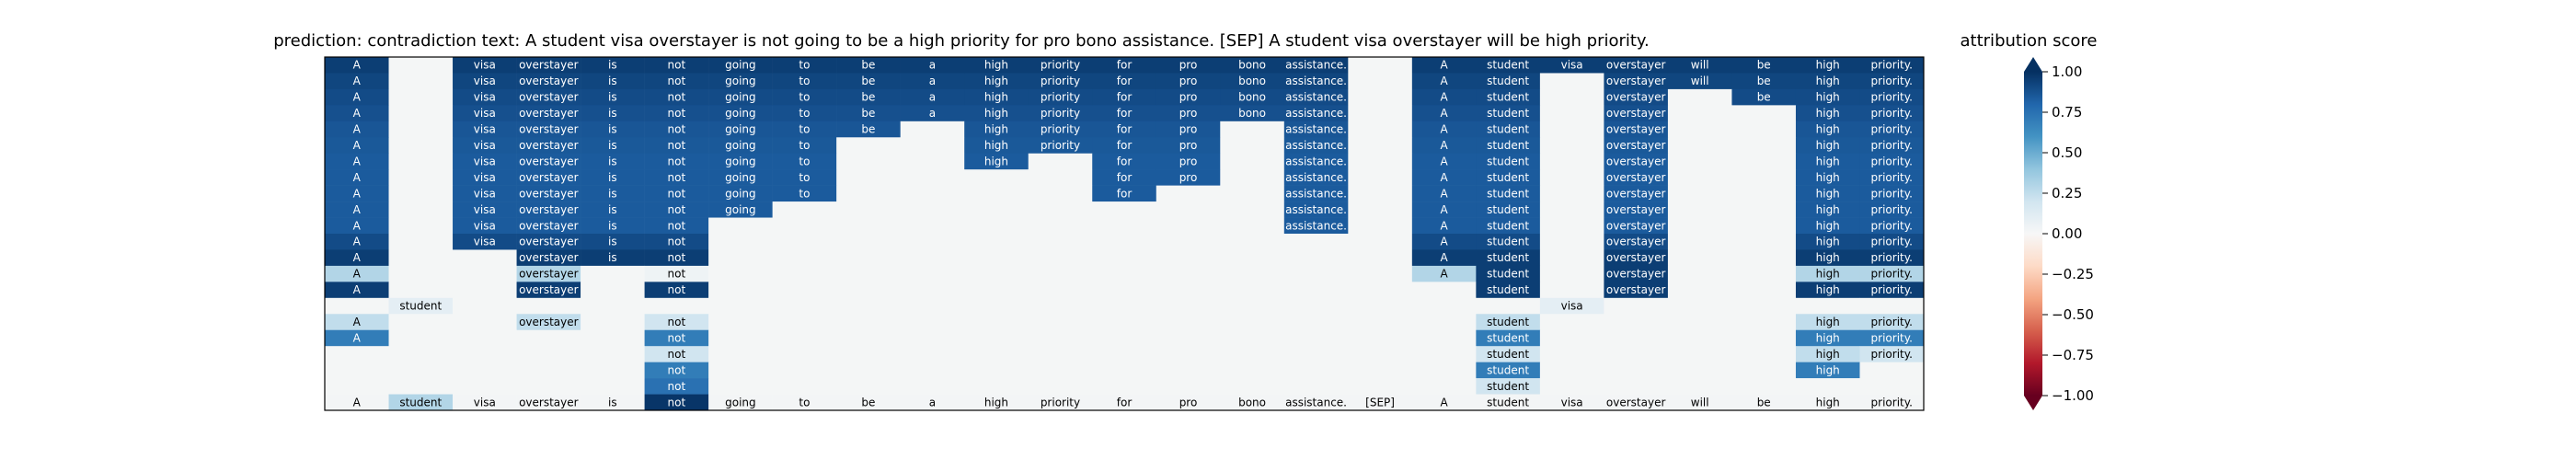 This screenshot has width=2576, height=460. What do you see at coordinates (2067, 71) in the screenshot?
I see `colorbar-tick-label: 1.00` at bounding box center [2067, 71].